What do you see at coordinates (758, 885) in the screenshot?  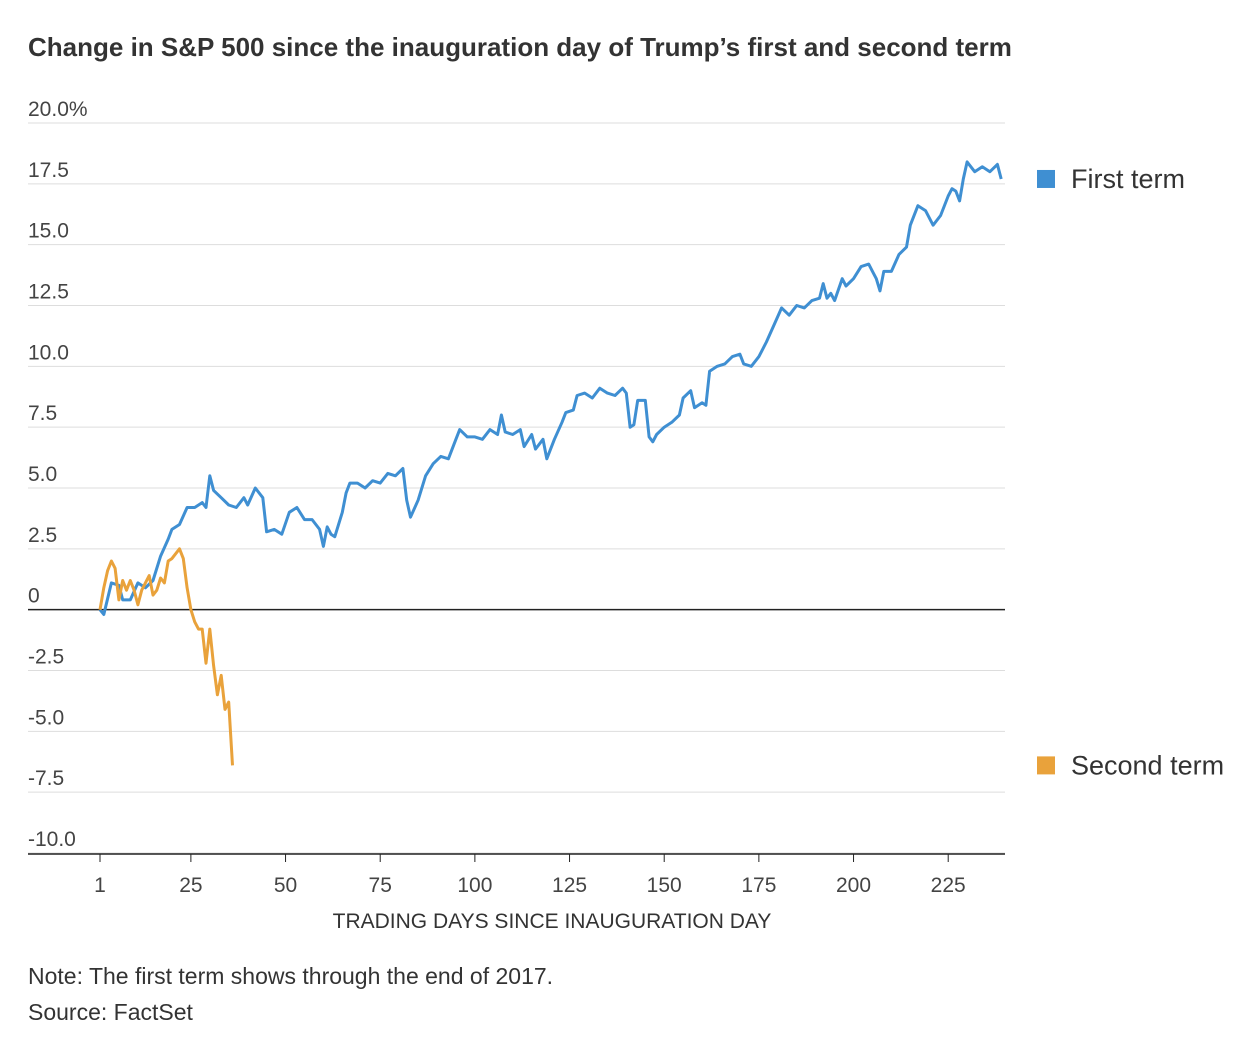 I see `x-tick-label: 175` at bounding box center [758, 885].